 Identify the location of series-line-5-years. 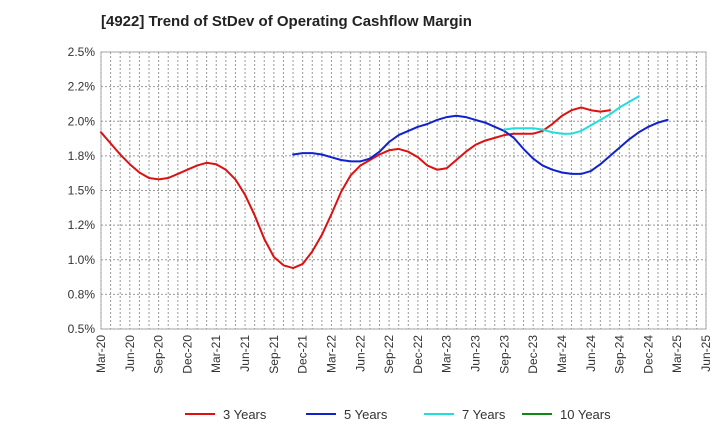
(480, 144).